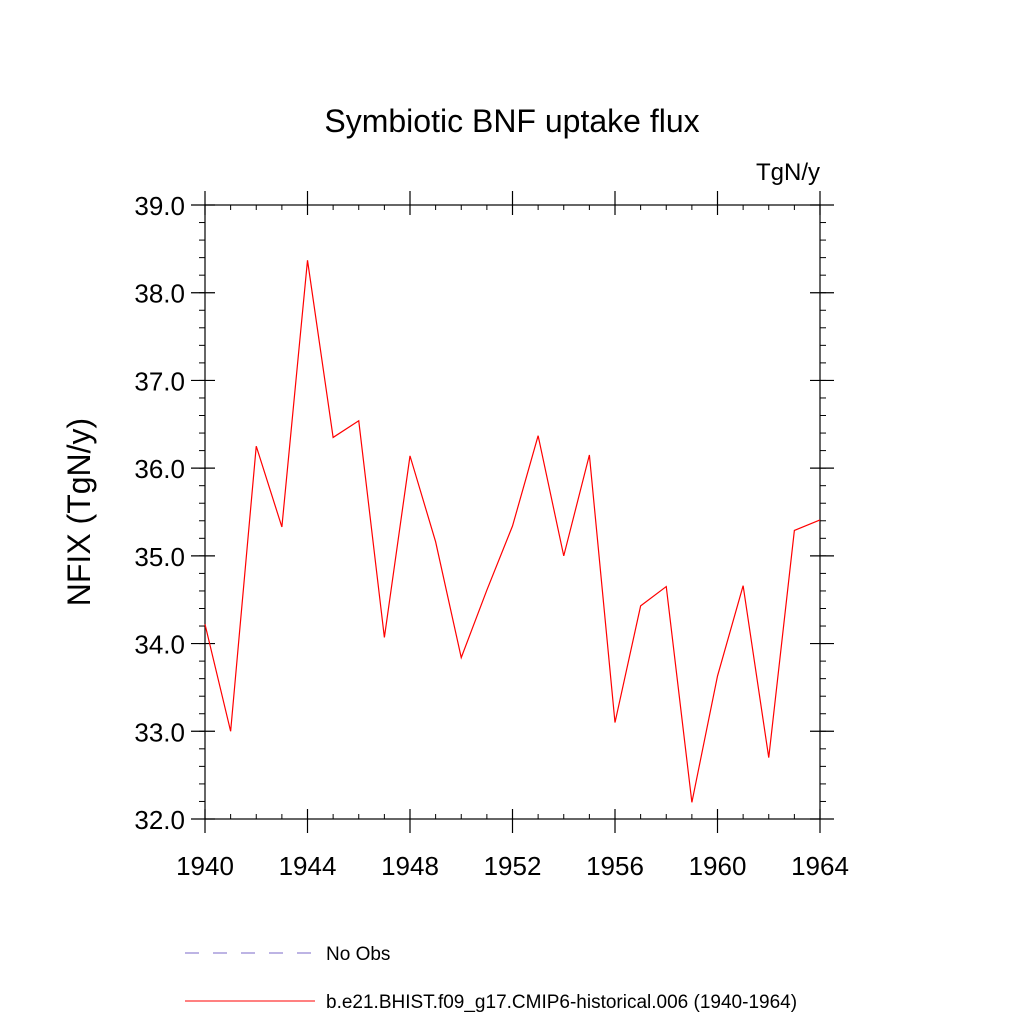  I want to click on x-tick-labels: 1940 1944 1948 1952 1956 1960 1964, so click(512, 866).